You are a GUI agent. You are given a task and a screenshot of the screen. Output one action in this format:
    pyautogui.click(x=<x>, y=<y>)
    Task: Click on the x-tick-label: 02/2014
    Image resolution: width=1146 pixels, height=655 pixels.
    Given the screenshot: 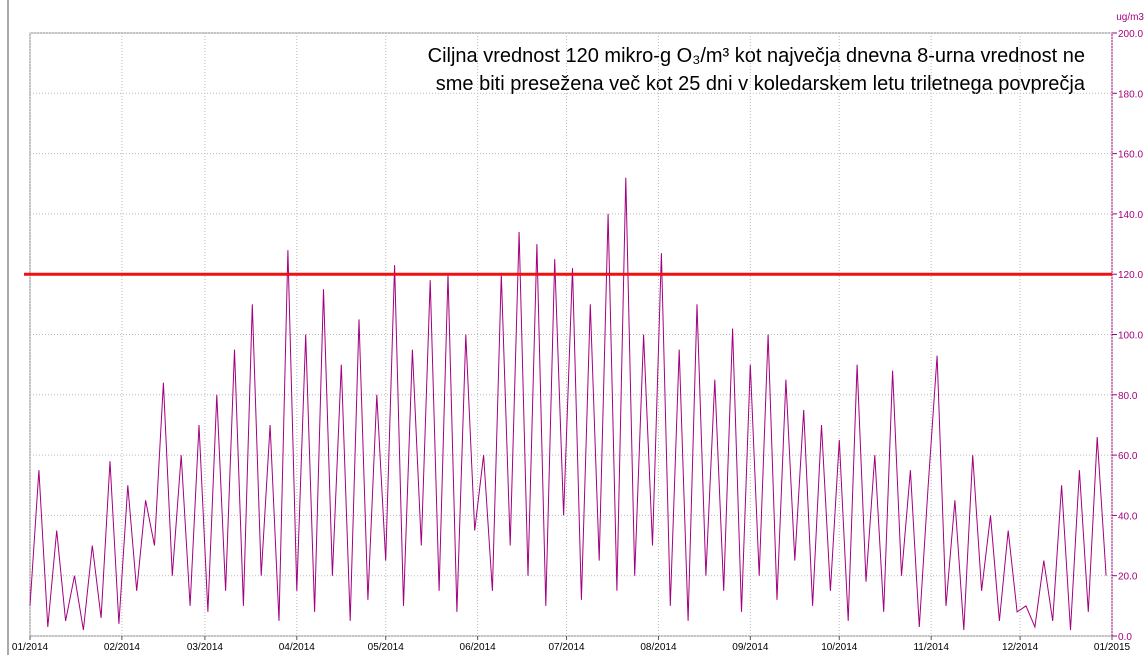 What is the action you would take?
    pyautogui.click(x=122, y=647)
    